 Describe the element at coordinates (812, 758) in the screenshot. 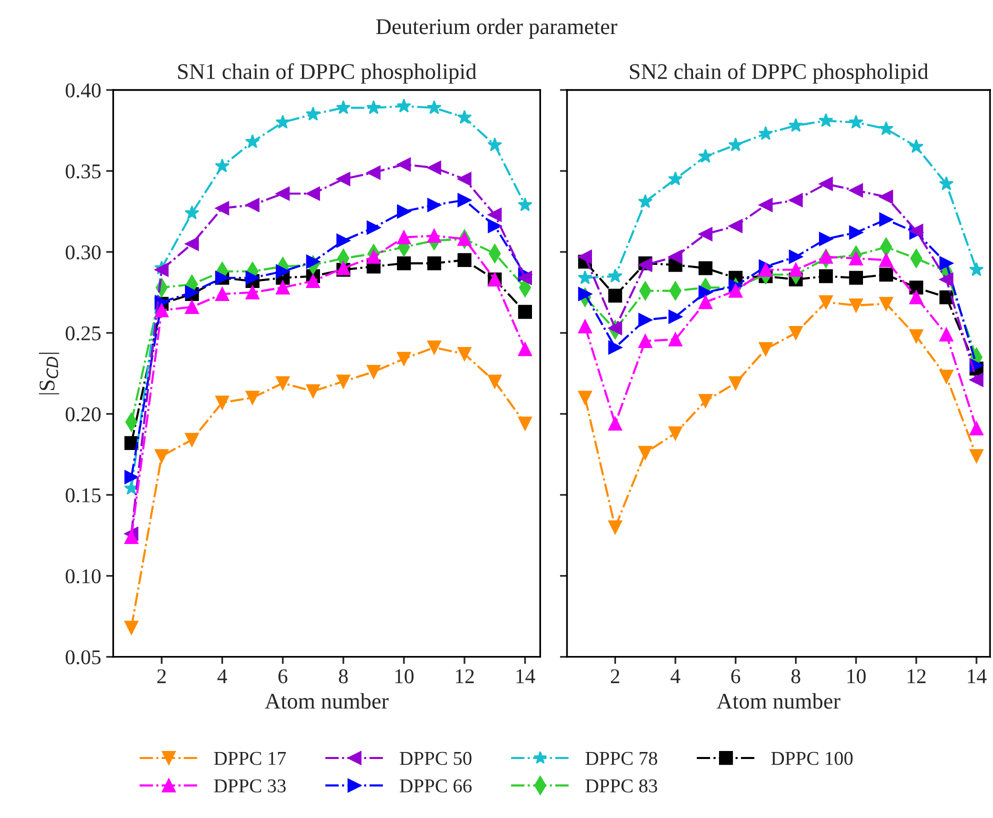

I see `legend-label: DPPC 100` at that location.